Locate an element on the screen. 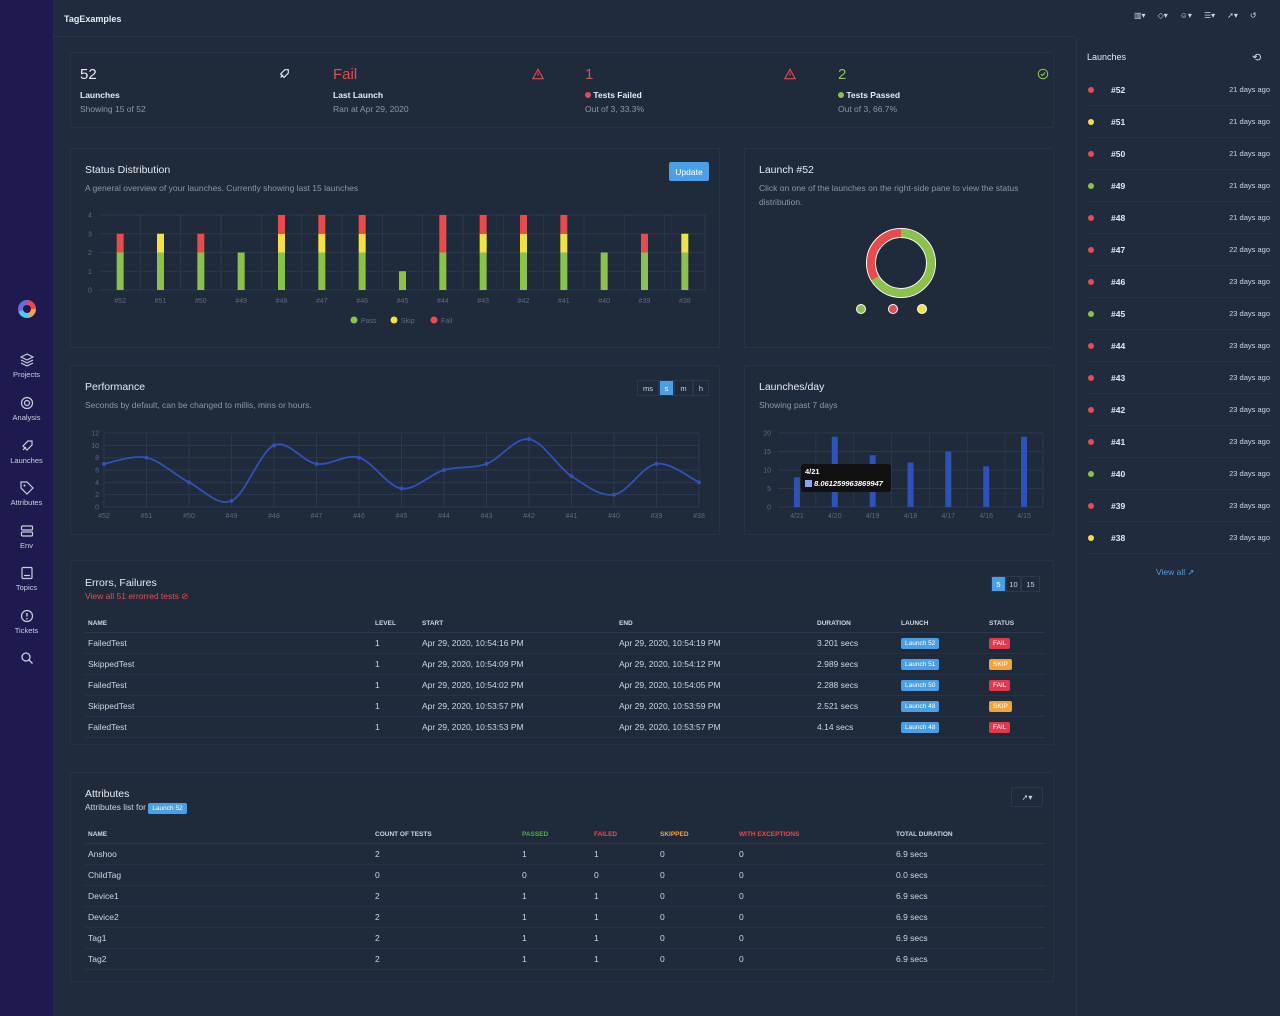  page-size-5: 5 is located at coordinates (998, 584).